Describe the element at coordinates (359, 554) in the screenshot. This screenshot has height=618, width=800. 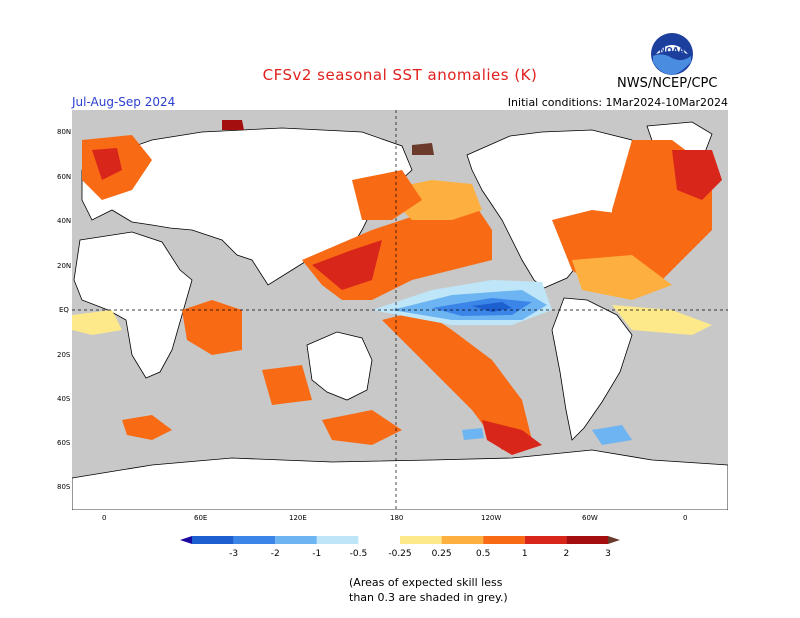
I see `colorbar-tick-label: -0.5` at that location.